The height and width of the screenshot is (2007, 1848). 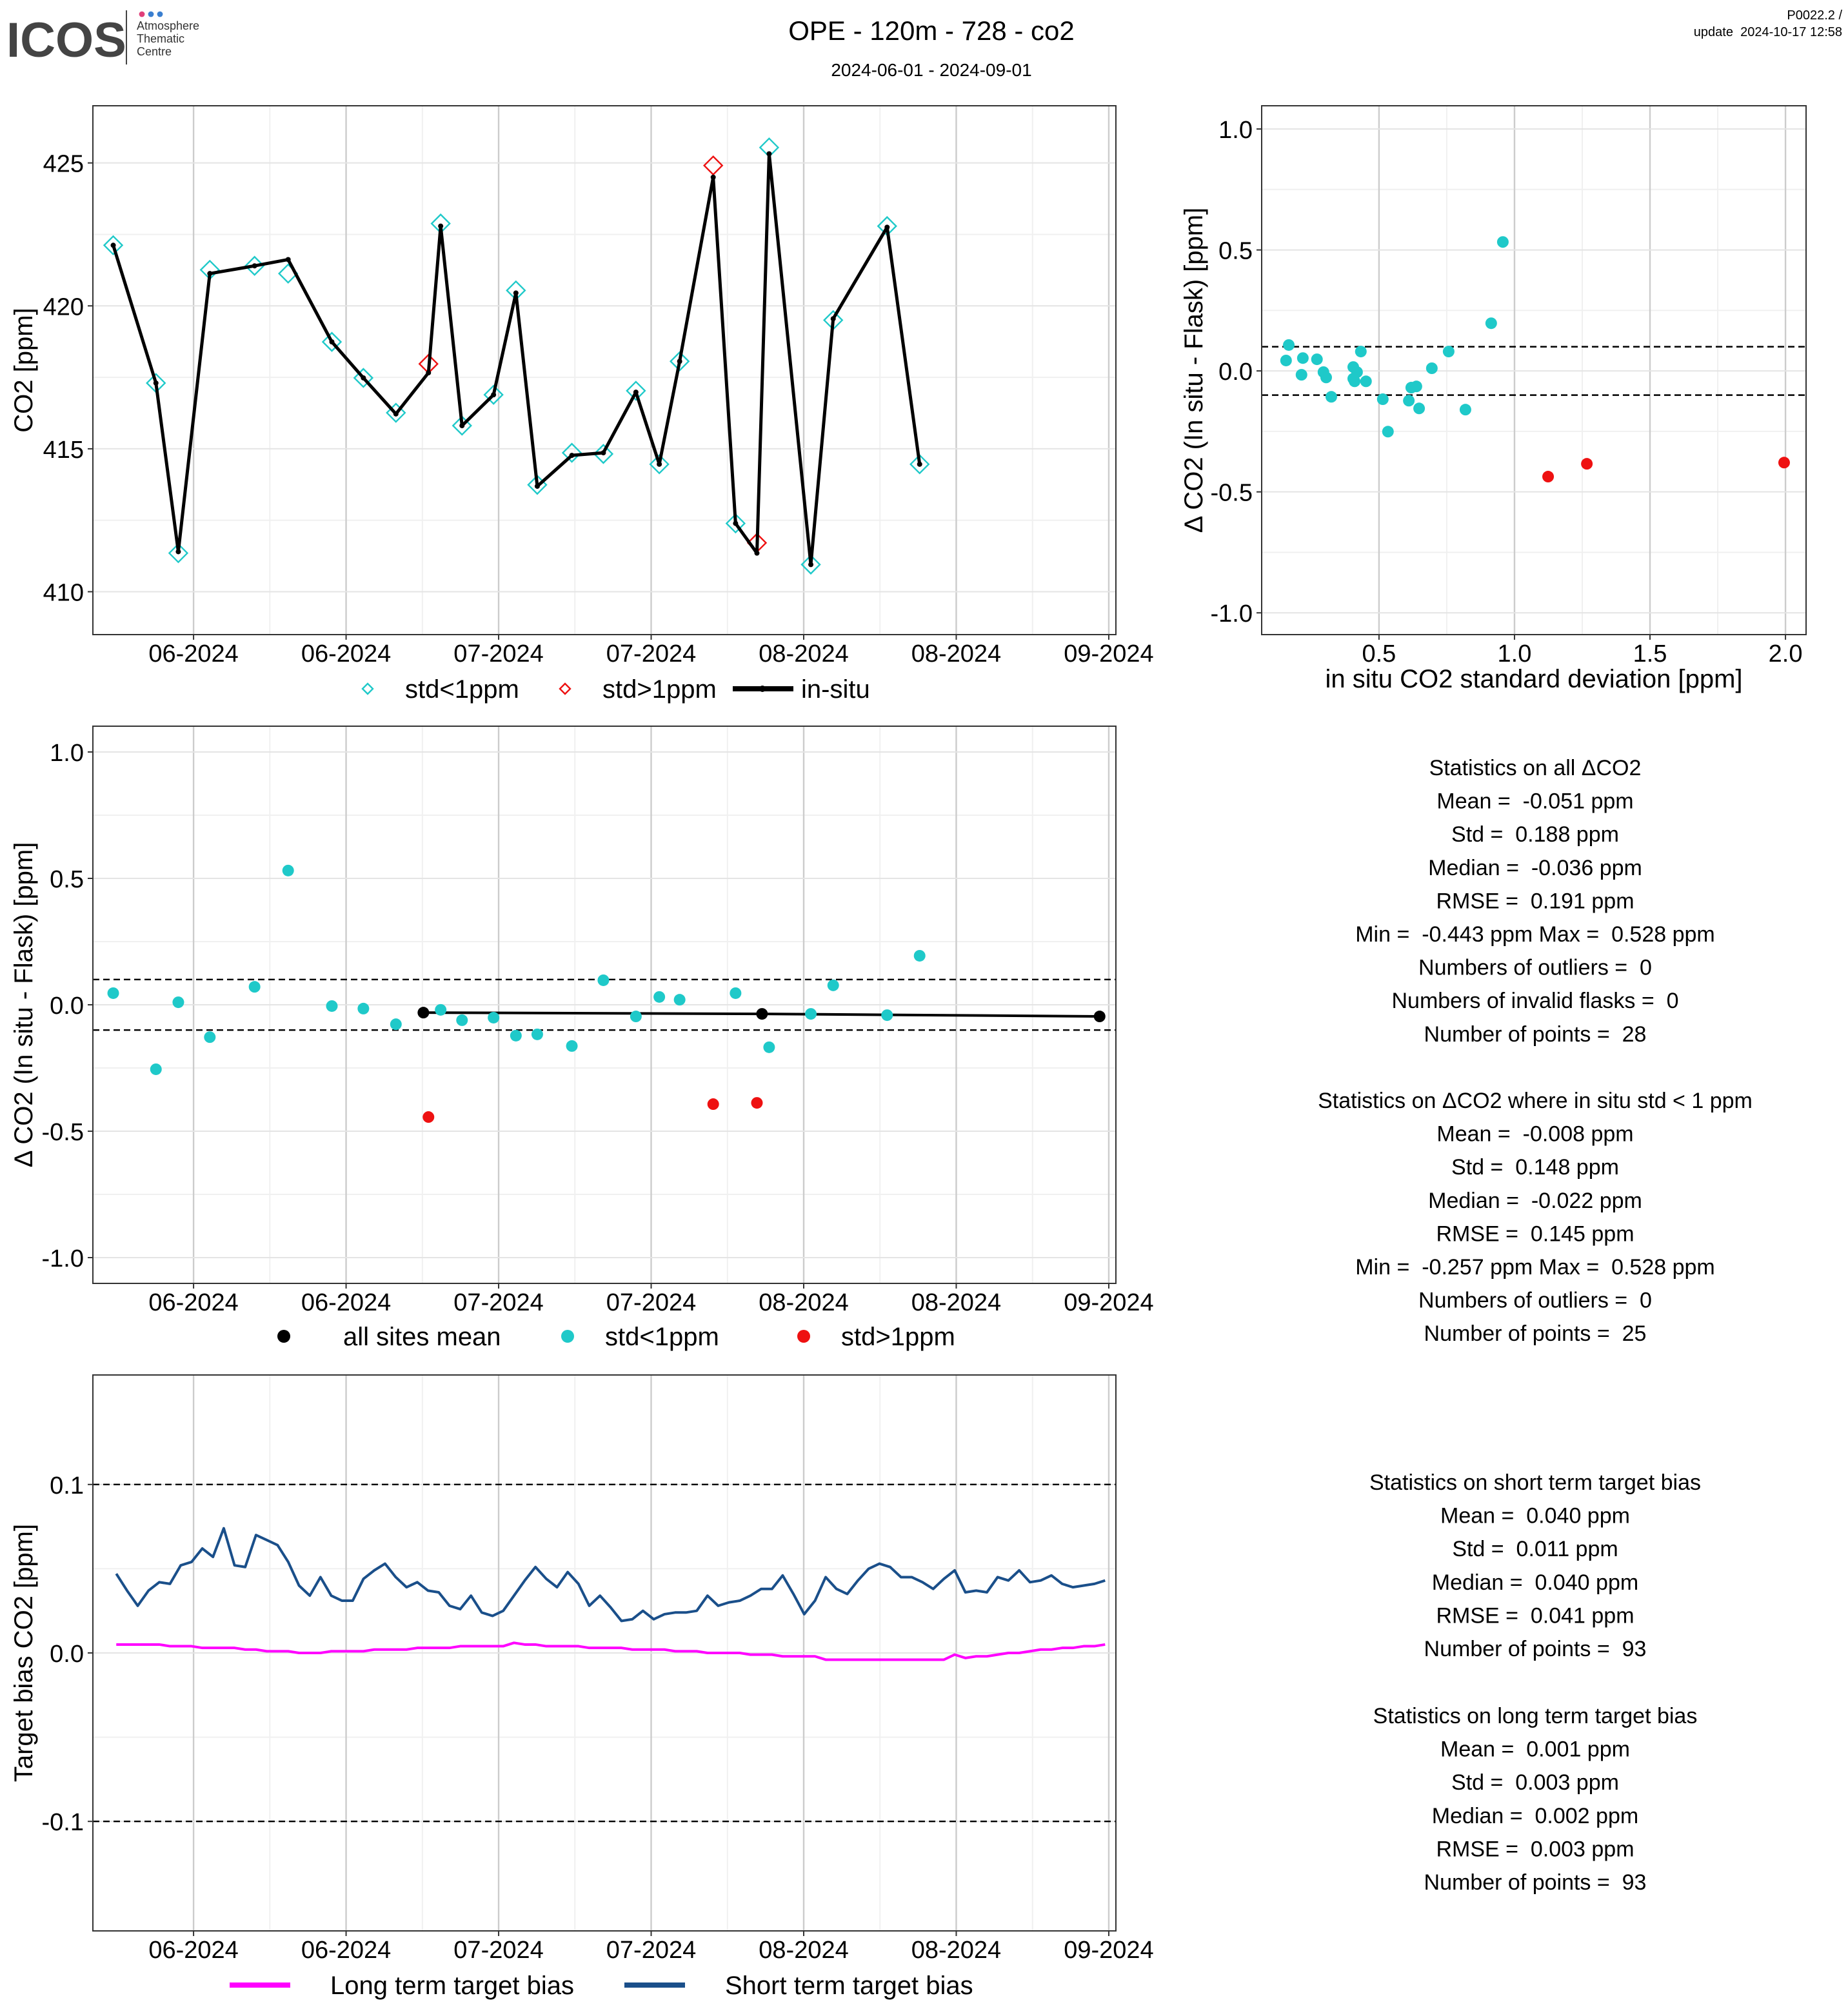 What do you see at coordinates (168, 25) in the screenshot?
I see `logo-sub: Atmosphere` at bounding box center [168, 25].